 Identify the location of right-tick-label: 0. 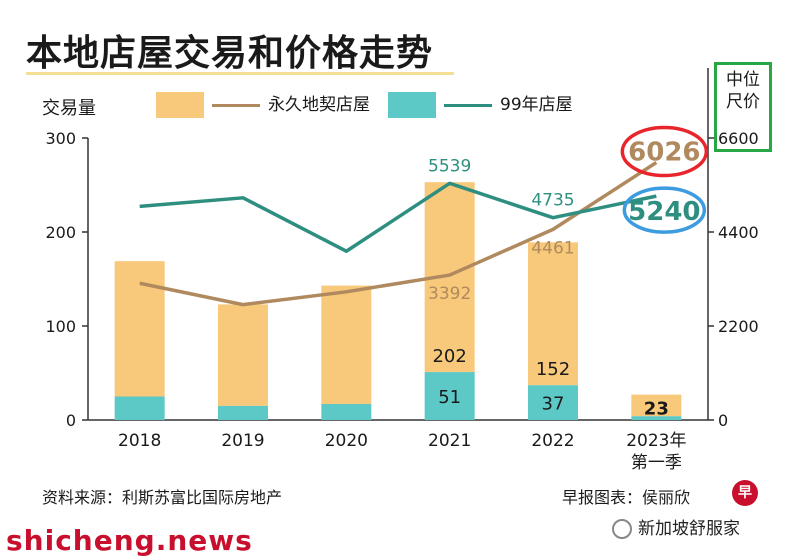
(723, 420).